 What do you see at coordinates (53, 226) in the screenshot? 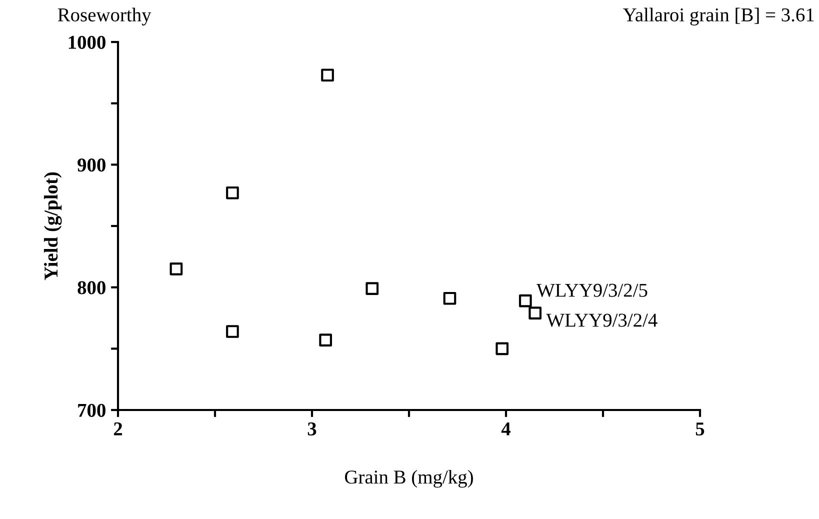
I see `y-axis-title: Yield (g/plot)` at bounding box center [53, 226].